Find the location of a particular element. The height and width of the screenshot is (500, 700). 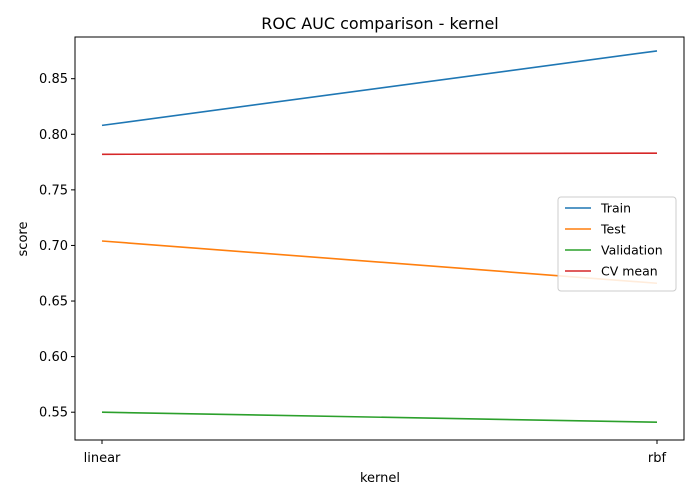

y-tick-label: 0.80 is located at coordinates (53, 135).